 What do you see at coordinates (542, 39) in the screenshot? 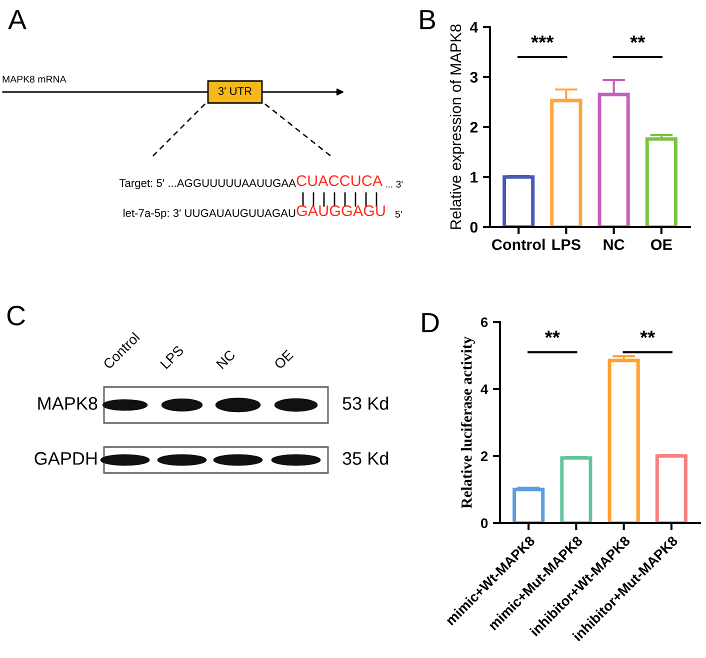
I see `annotation: ***` at bounding box center [542, 39].